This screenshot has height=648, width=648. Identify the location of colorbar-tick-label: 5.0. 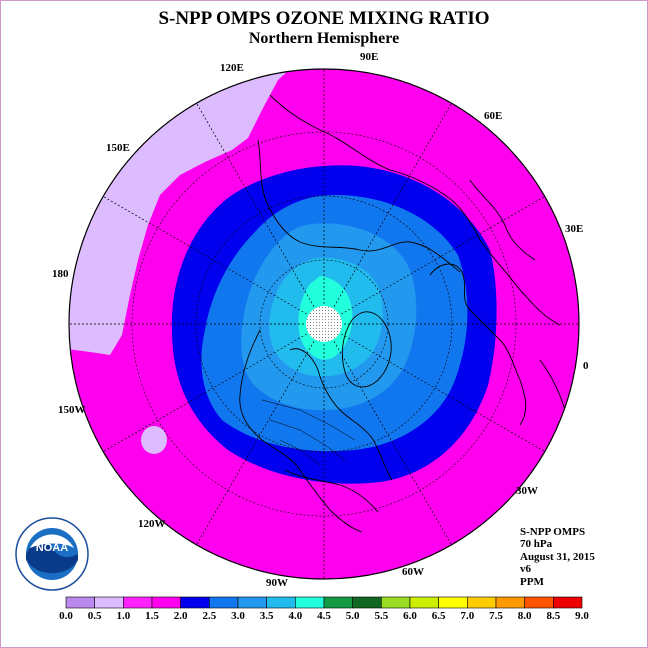
(353, 616).